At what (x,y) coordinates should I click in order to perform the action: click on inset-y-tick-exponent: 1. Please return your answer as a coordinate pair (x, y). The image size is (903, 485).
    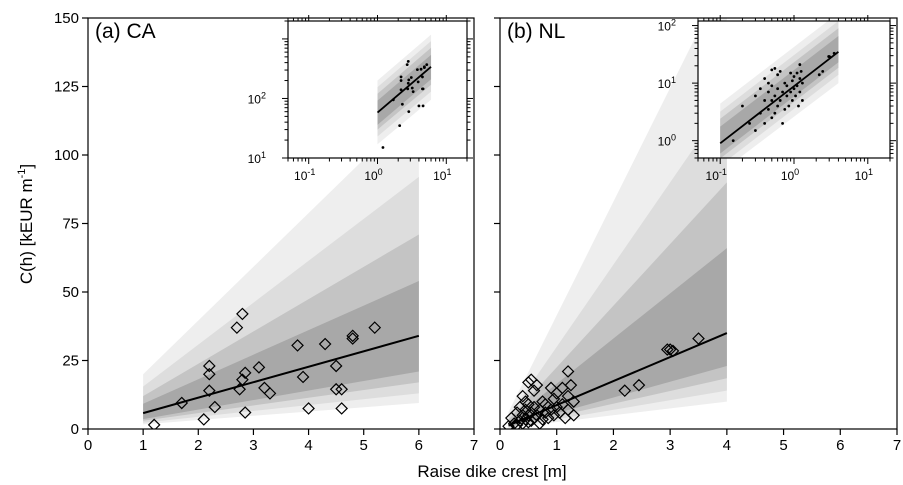
    Looking at the image, I should click on (673, 80).